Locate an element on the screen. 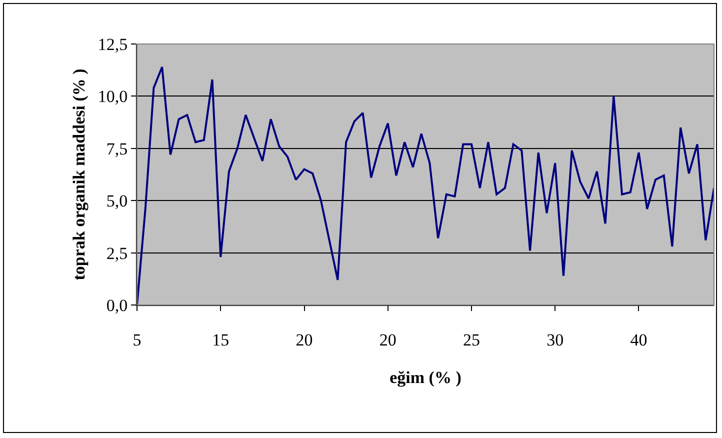  y-tick-label: 12,5 is located at coordinates (113, 44).